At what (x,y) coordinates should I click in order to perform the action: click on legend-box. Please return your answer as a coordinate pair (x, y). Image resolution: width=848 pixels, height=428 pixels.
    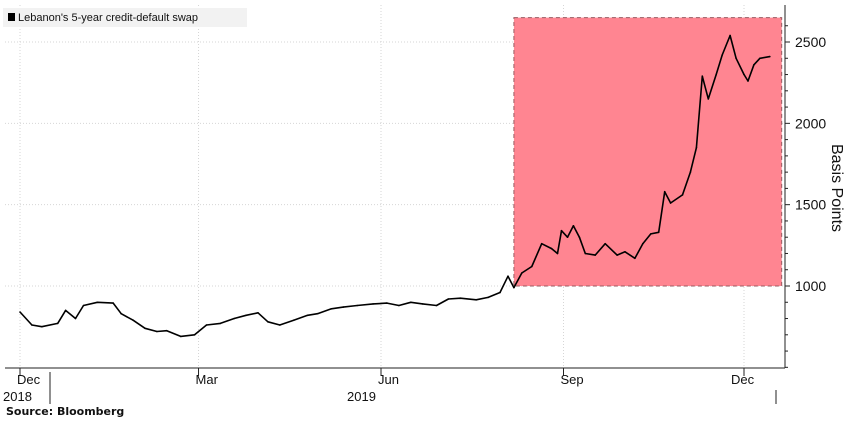
    Looking at the image, I should click on (125, 17).